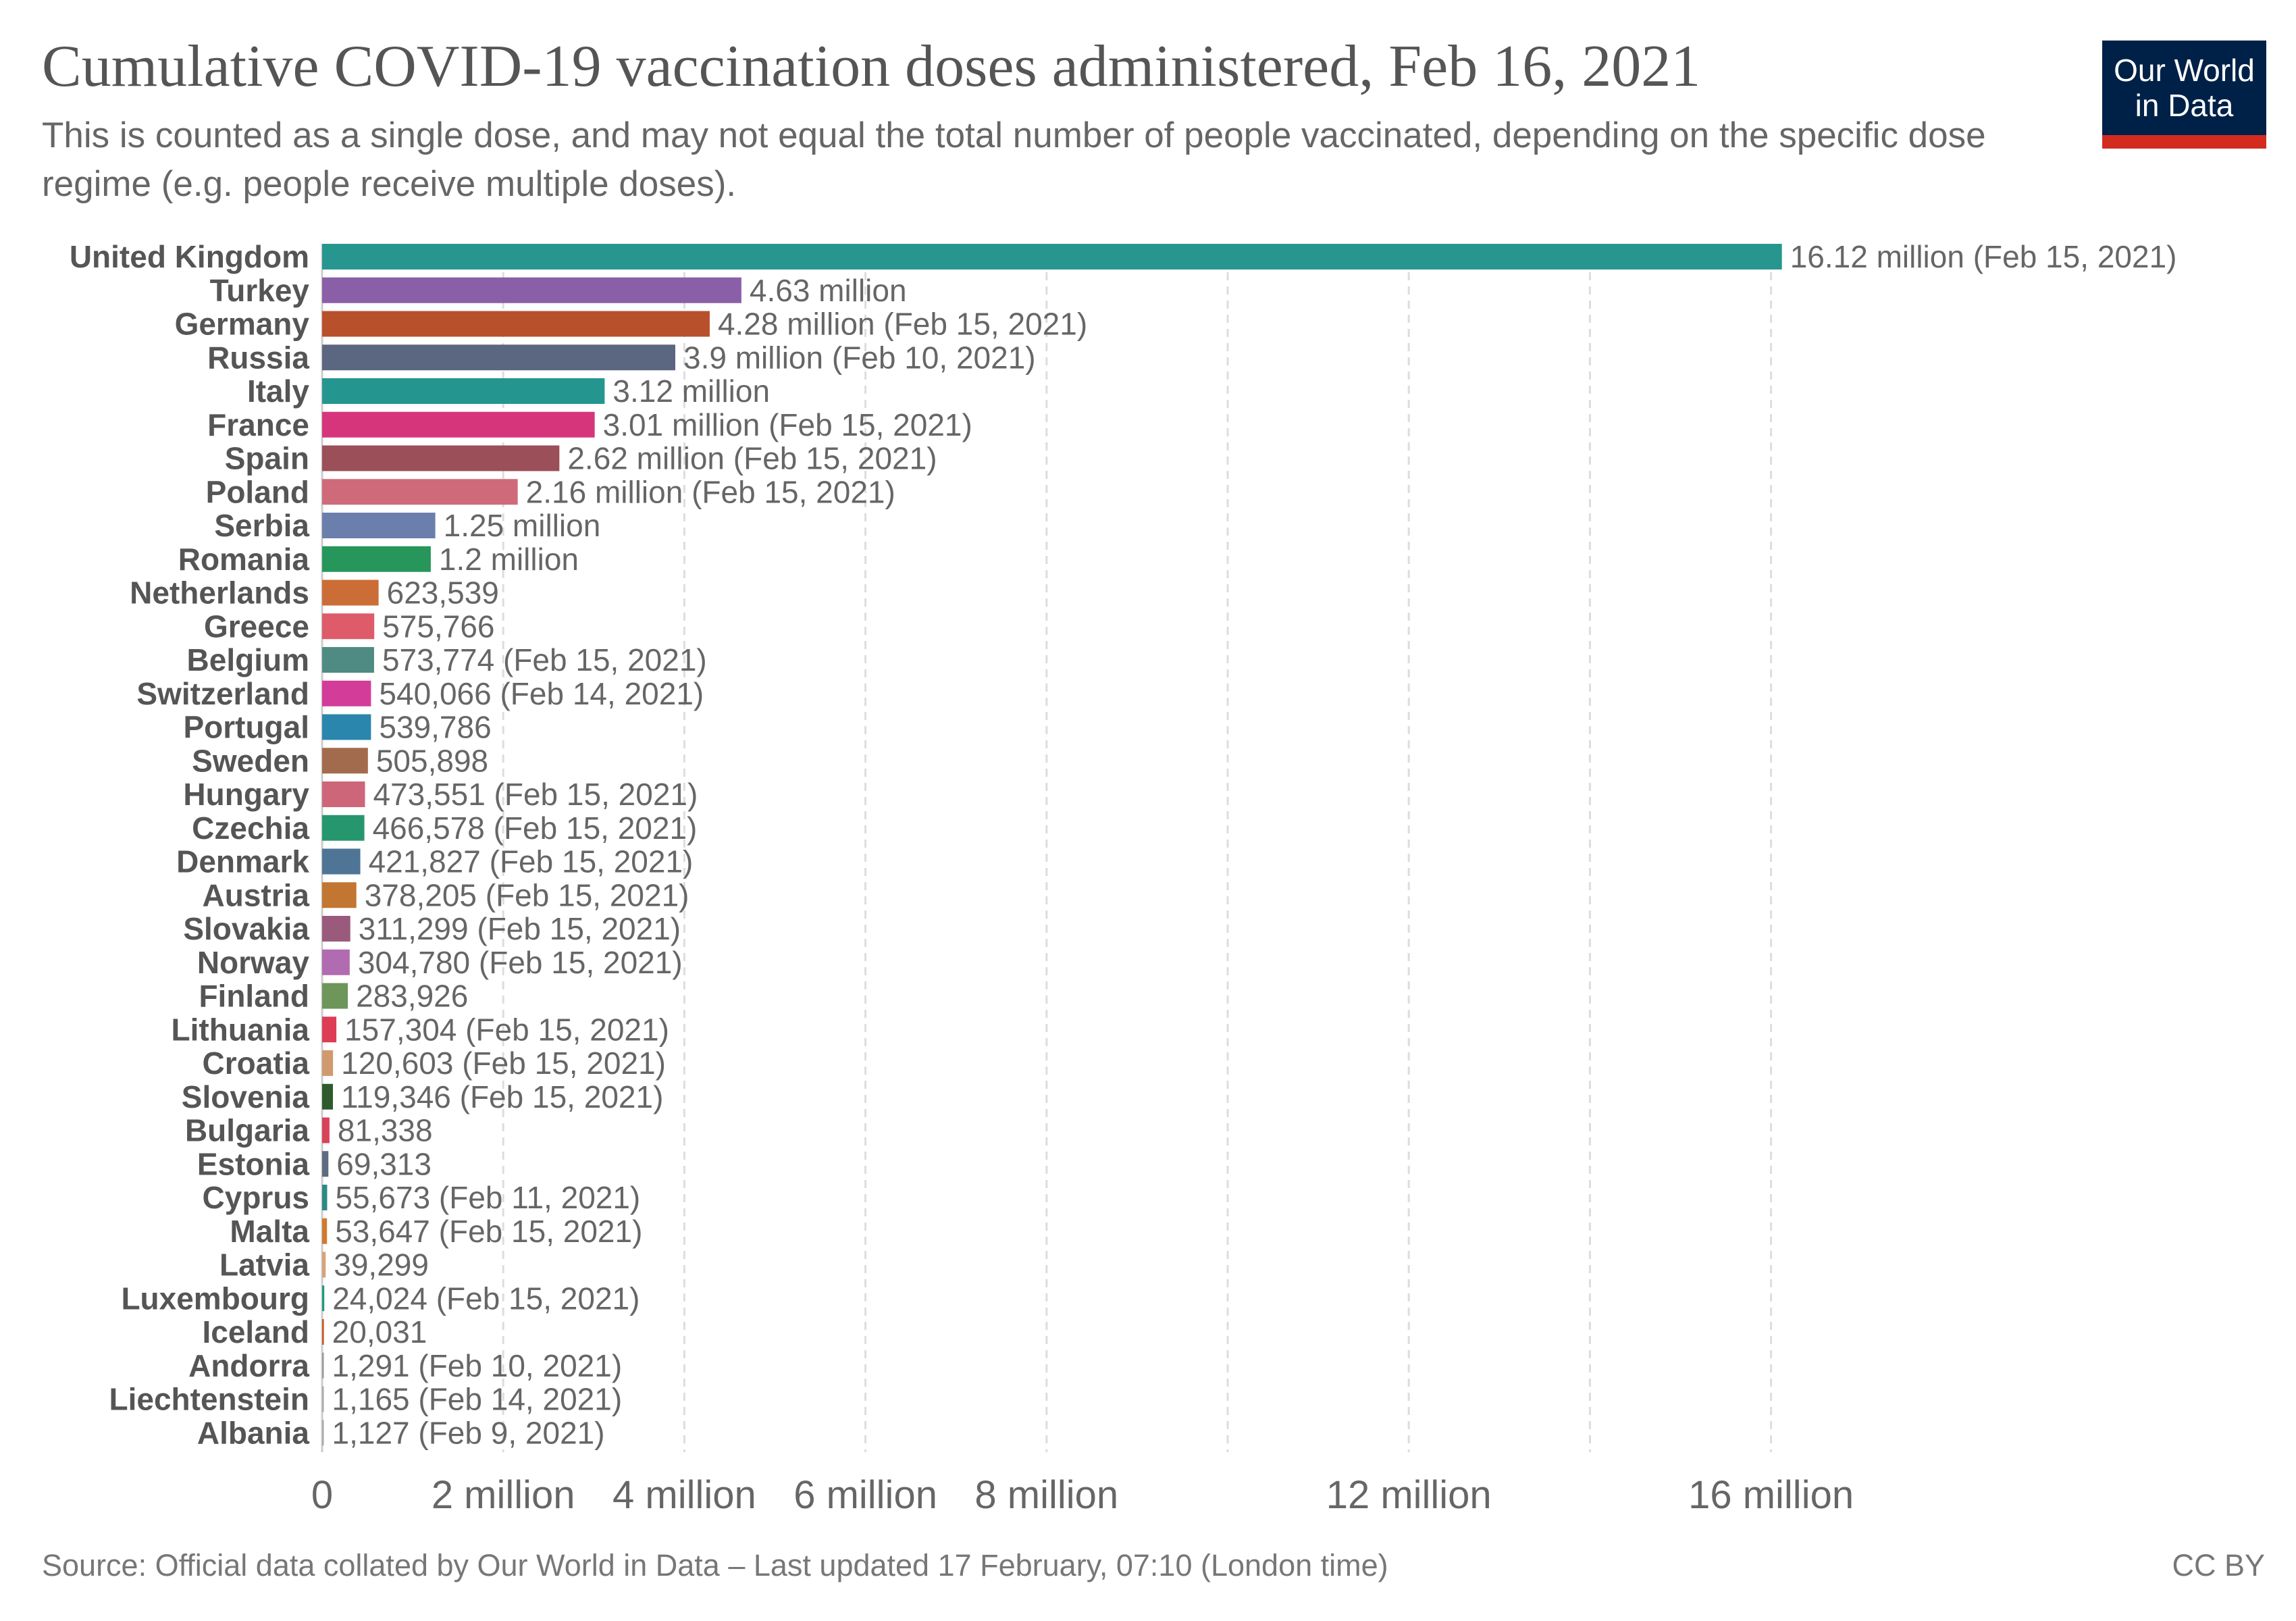  What do you see at coordinates (1052, 256) in the screenshot?
I see `bar-united-kingdom` at bounding box center [1052, 256].